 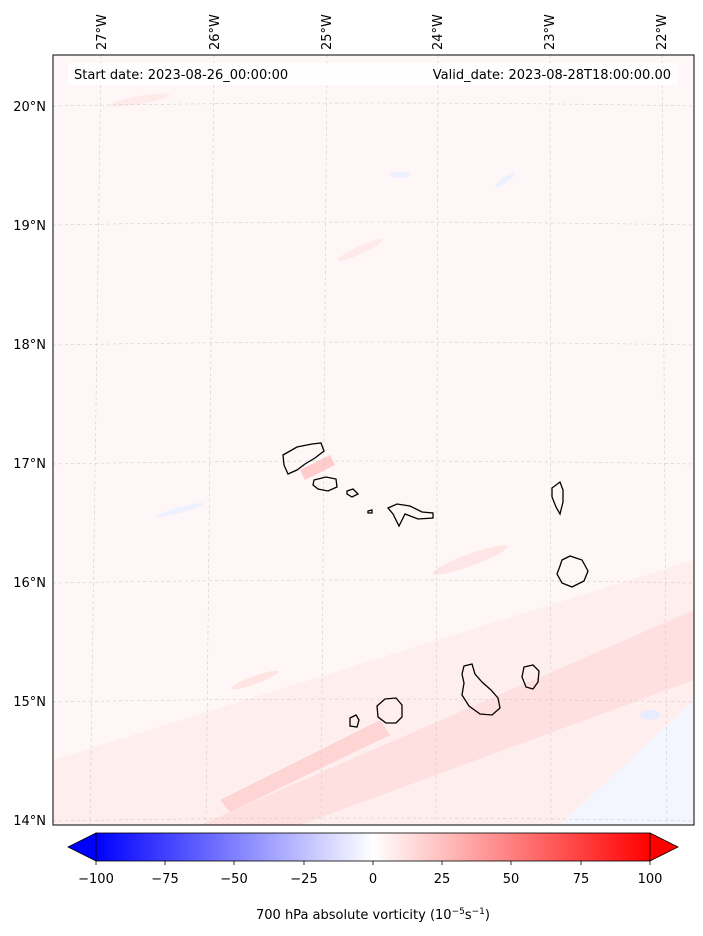 I want to click on longitude-labels: 27°W 26°W 25°W 24°W 23°W 22°W, so click(x=382, y=32).